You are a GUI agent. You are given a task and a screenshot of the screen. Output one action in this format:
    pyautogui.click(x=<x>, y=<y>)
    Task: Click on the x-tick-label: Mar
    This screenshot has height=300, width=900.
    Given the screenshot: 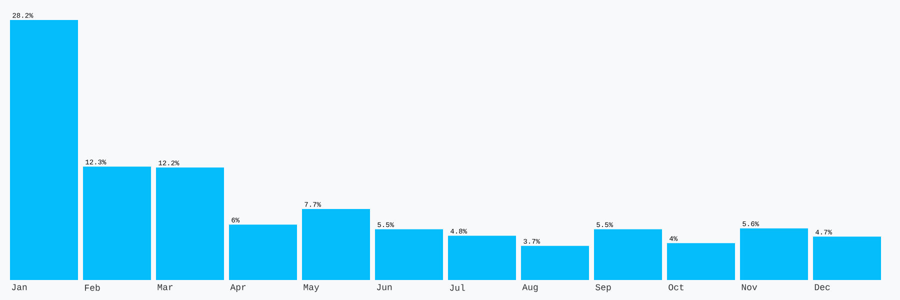 What is the action you would take?
    pyautogui.click(x=165, y=287)
    